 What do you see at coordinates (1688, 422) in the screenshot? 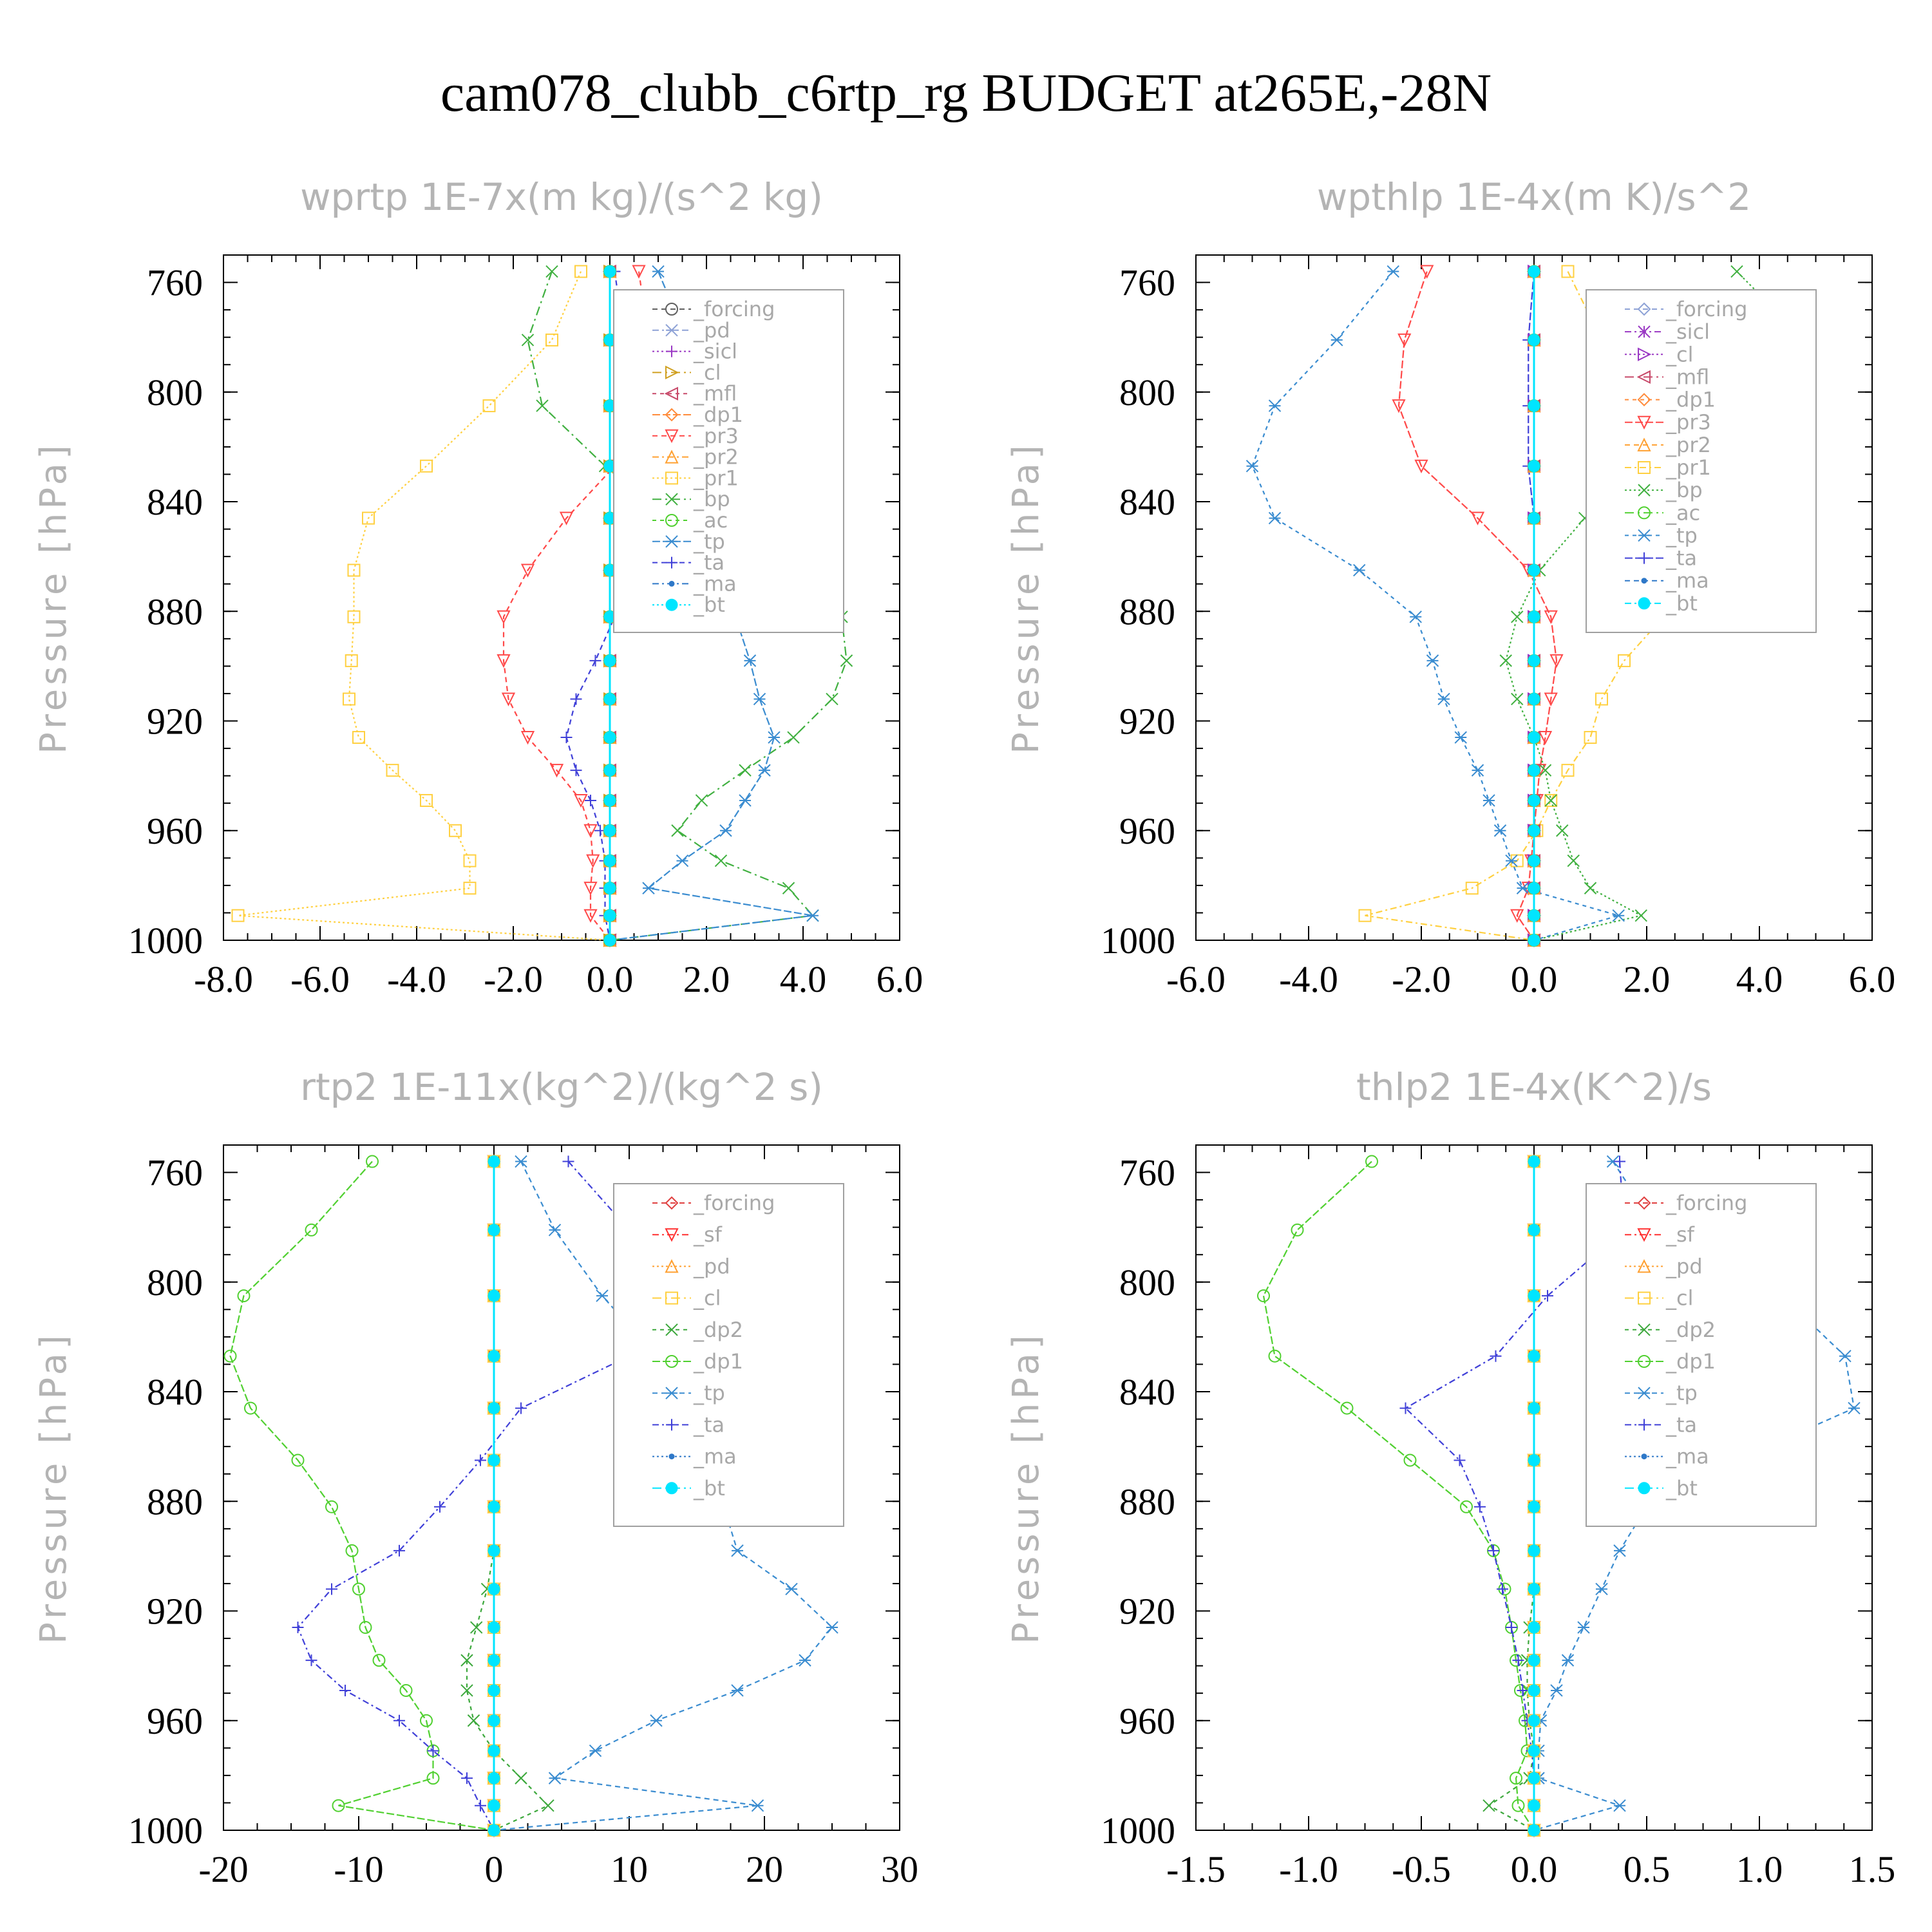
I see `legend-label: _pr3` at bounding box center [1688, 422].